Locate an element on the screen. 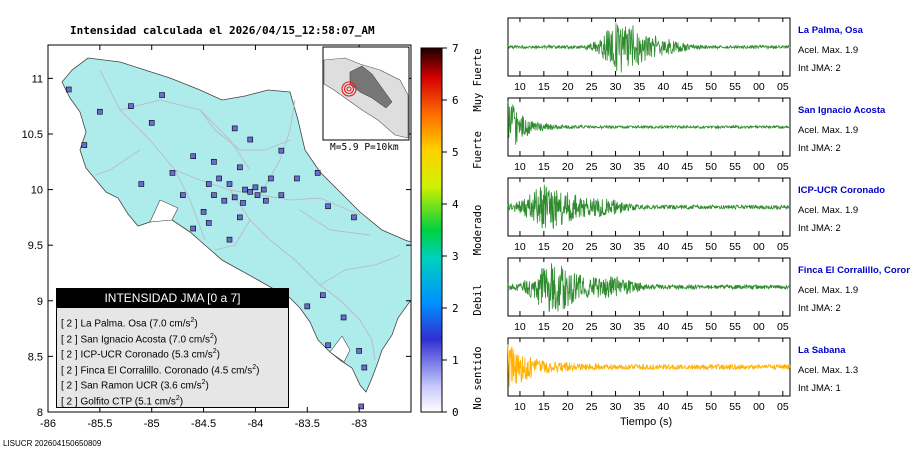 This screenshot has height=460, width=910. inset-label: M=5.9 P=10km is located at coordinates (364, 147).